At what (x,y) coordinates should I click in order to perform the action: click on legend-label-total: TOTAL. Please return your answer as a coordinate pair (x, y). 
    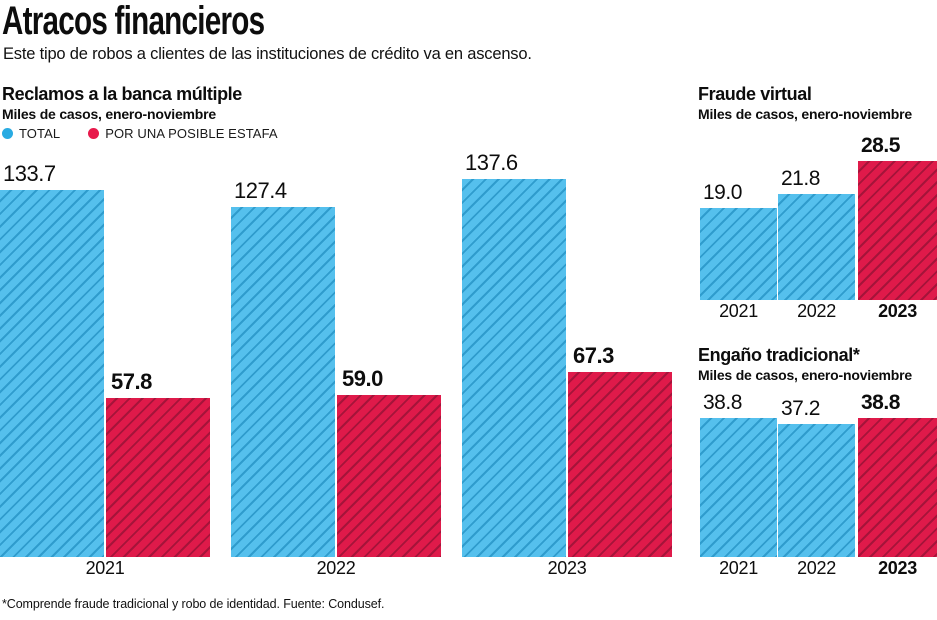
    Looking at the image, I should click on (40, 133).